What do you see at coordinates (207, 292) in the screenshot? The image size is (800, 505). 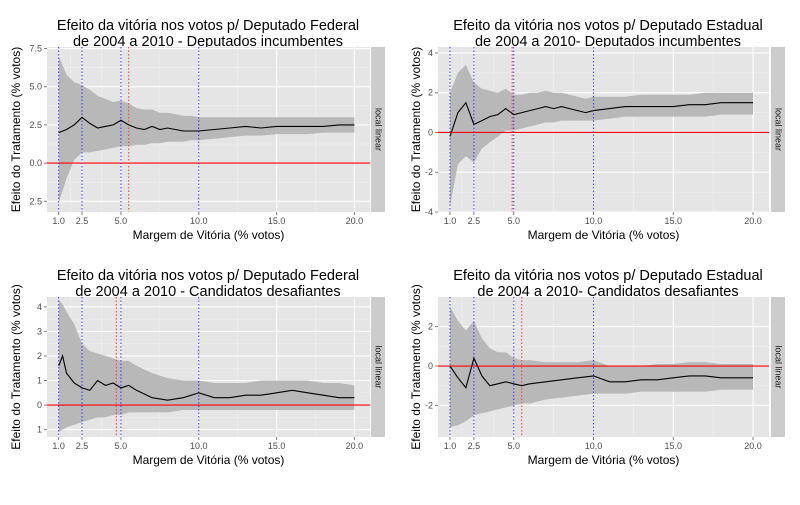 I see `chart-title-line: de 2004 a 2010 - Candidatos desafiantes` at bounding box center [207, 292].